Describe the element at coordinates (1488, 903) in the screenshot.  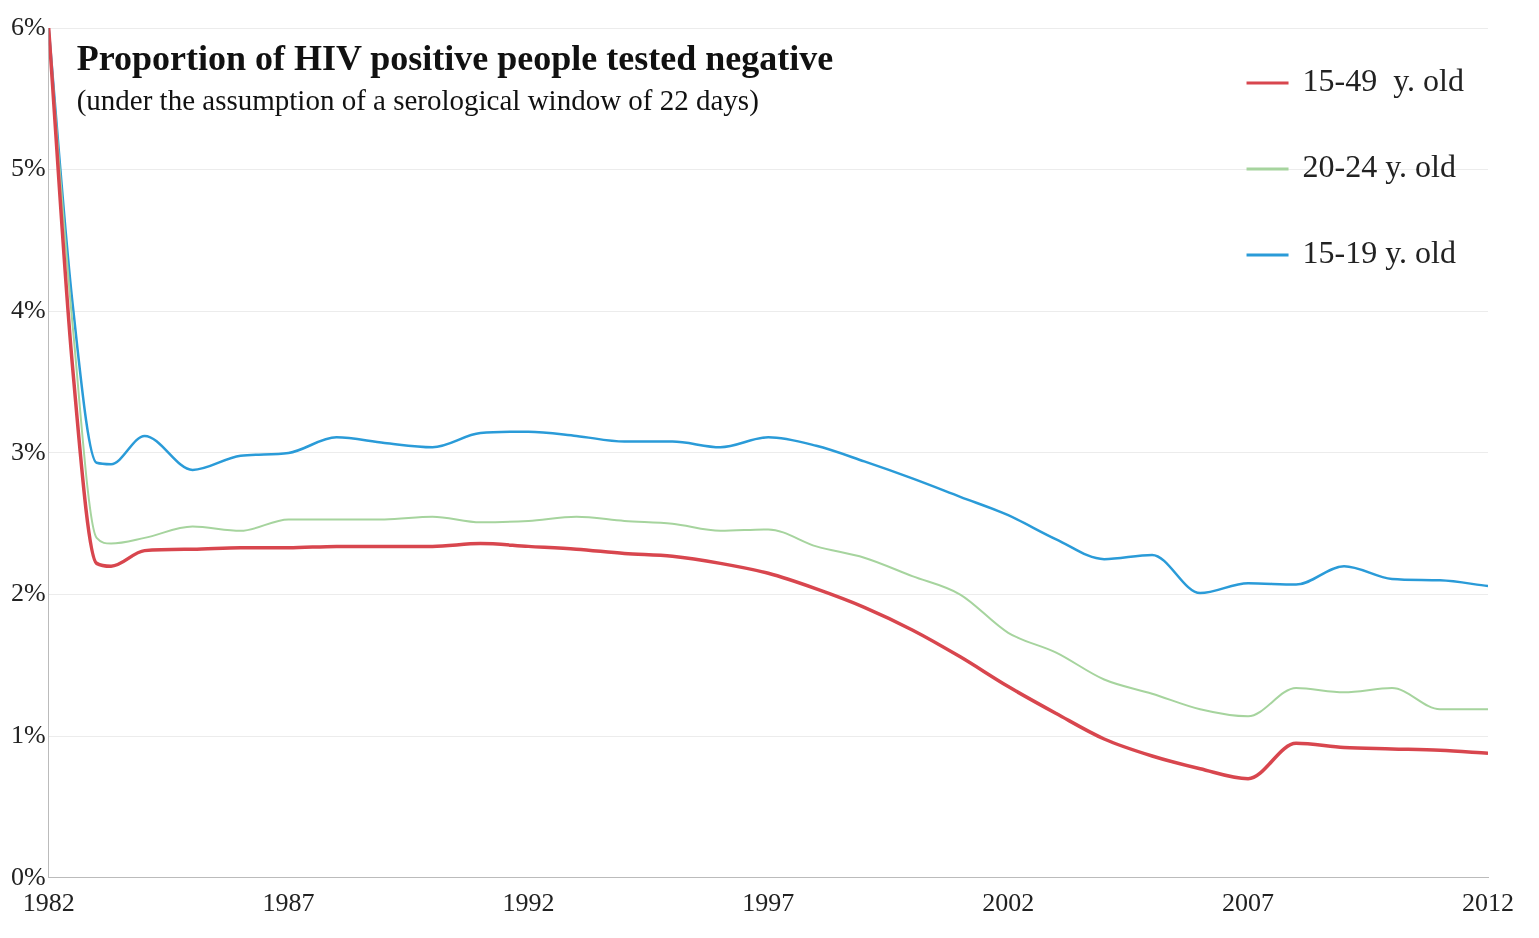
I see `x-tick-label: 2012` at that location.